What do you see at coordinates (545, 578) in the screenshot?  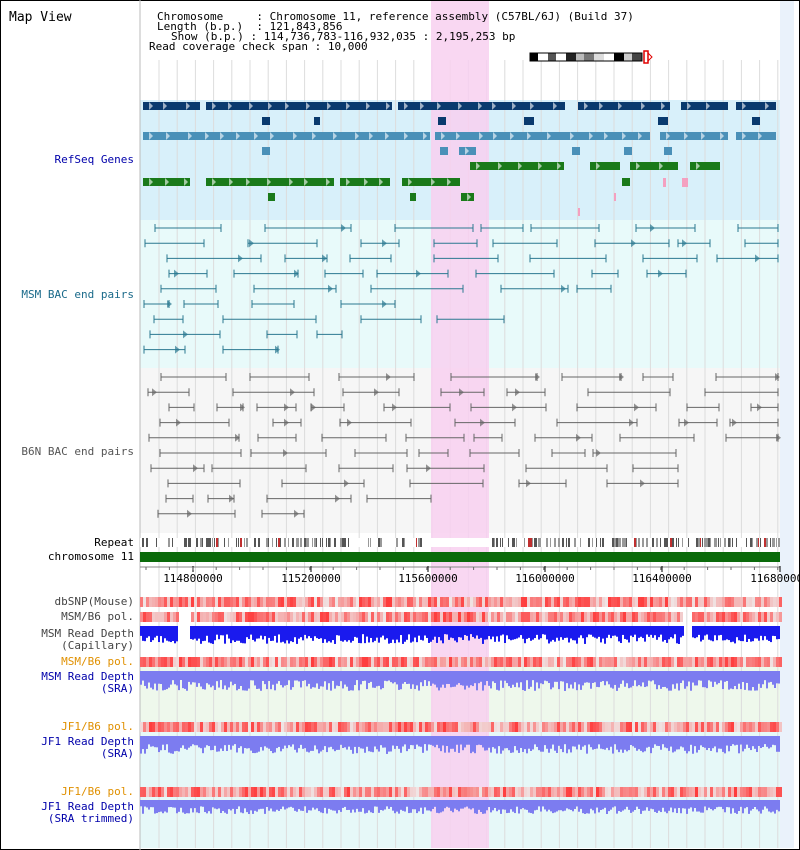 I see `axis-tick-label: 116000000` at bounding box center [545, 578].